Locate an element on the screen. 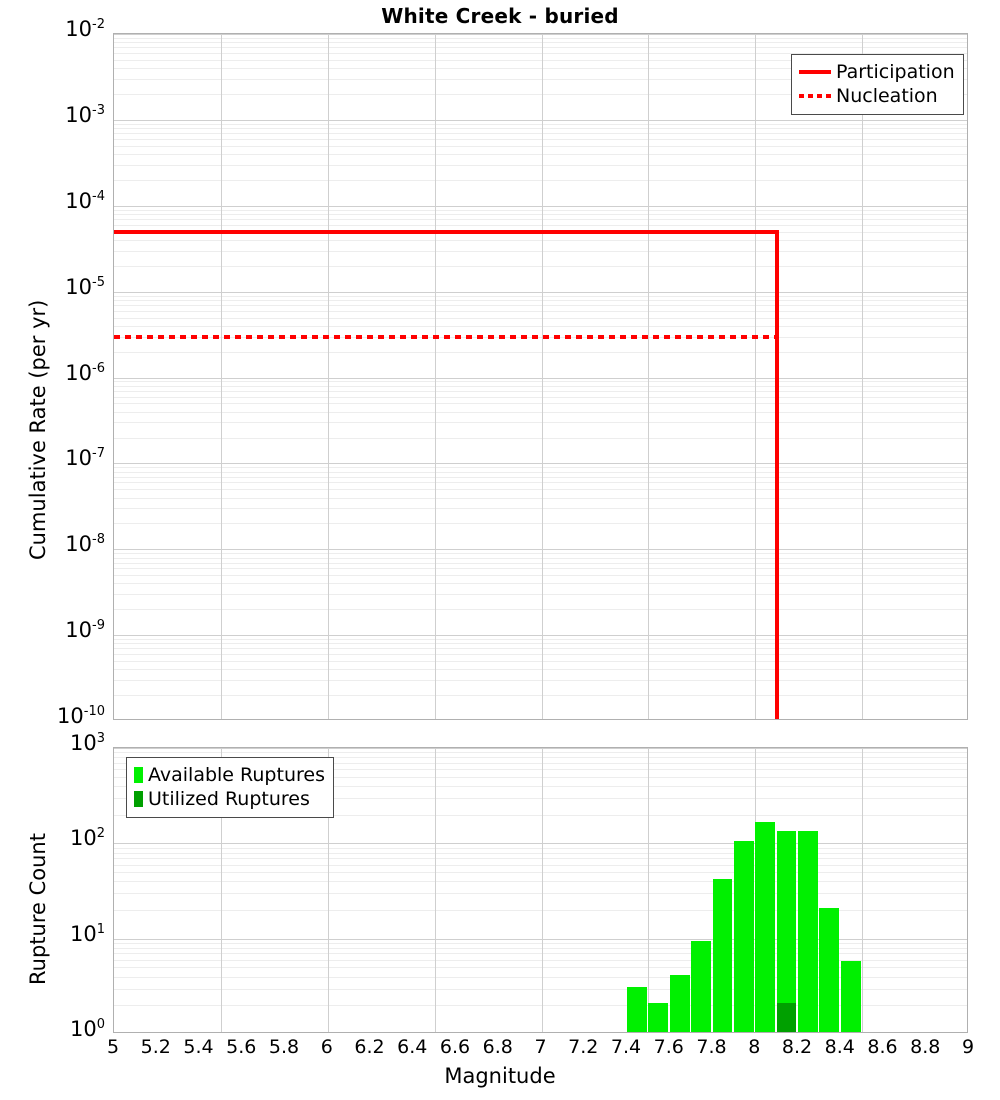  x-tick-label: 5 is located at coordinates (113, 1047).